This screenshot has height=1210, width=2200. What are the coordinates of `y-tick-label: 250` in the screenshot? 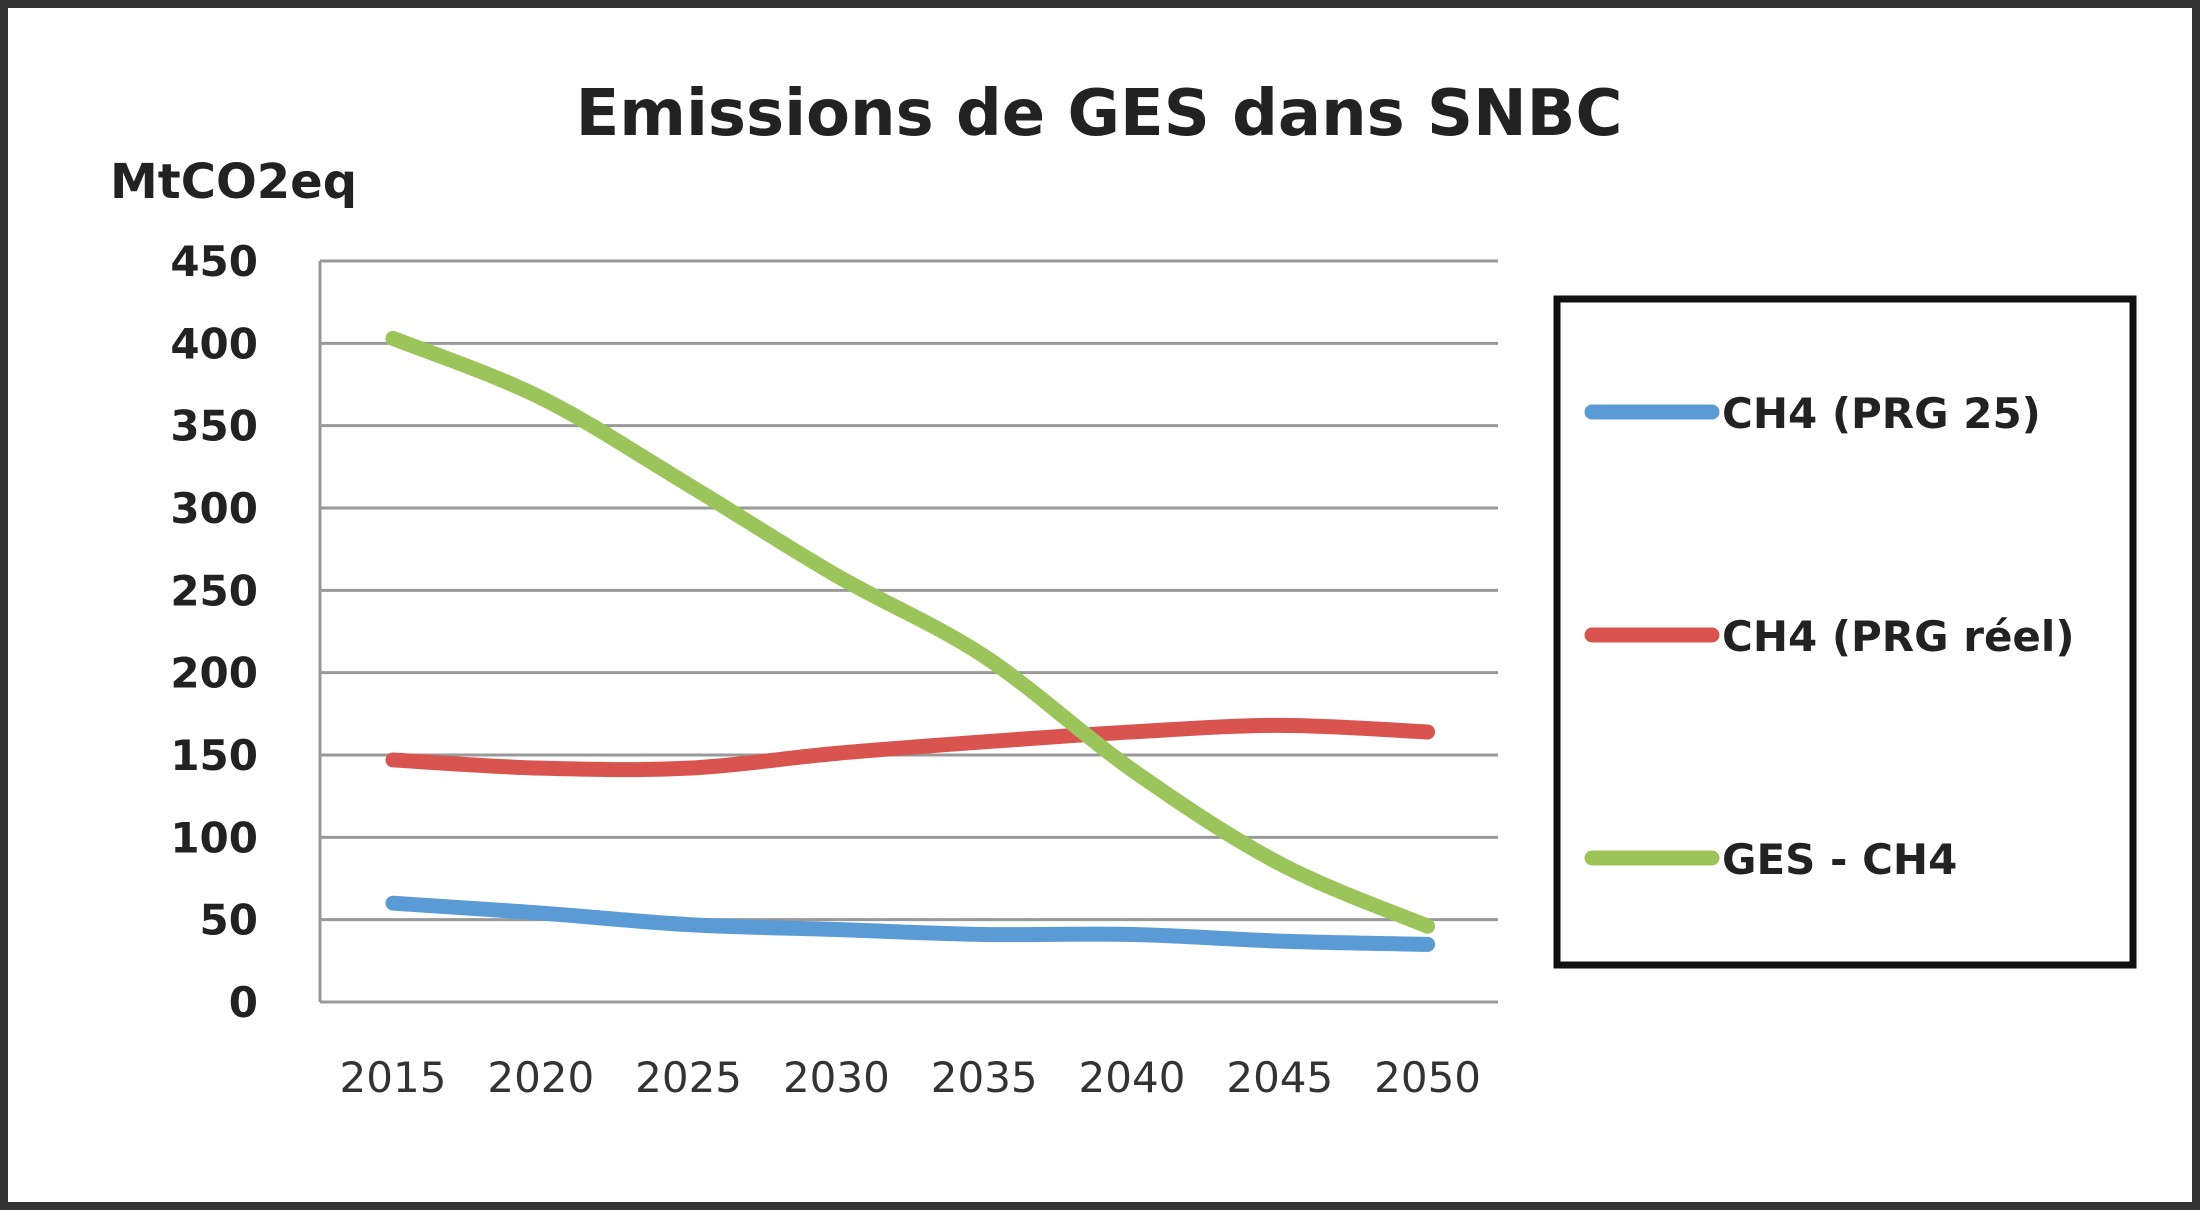 It's located at (214, 590).